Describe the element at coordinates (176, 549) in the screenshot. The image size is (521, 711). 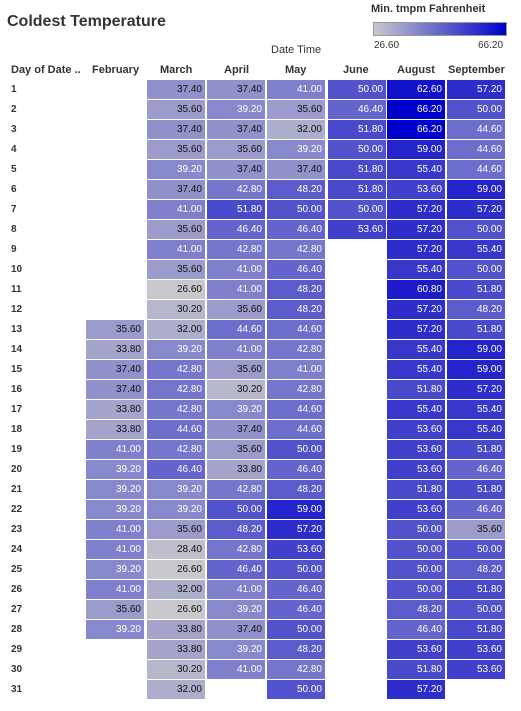
I see `heatmap-cell: 28.40` at that location.